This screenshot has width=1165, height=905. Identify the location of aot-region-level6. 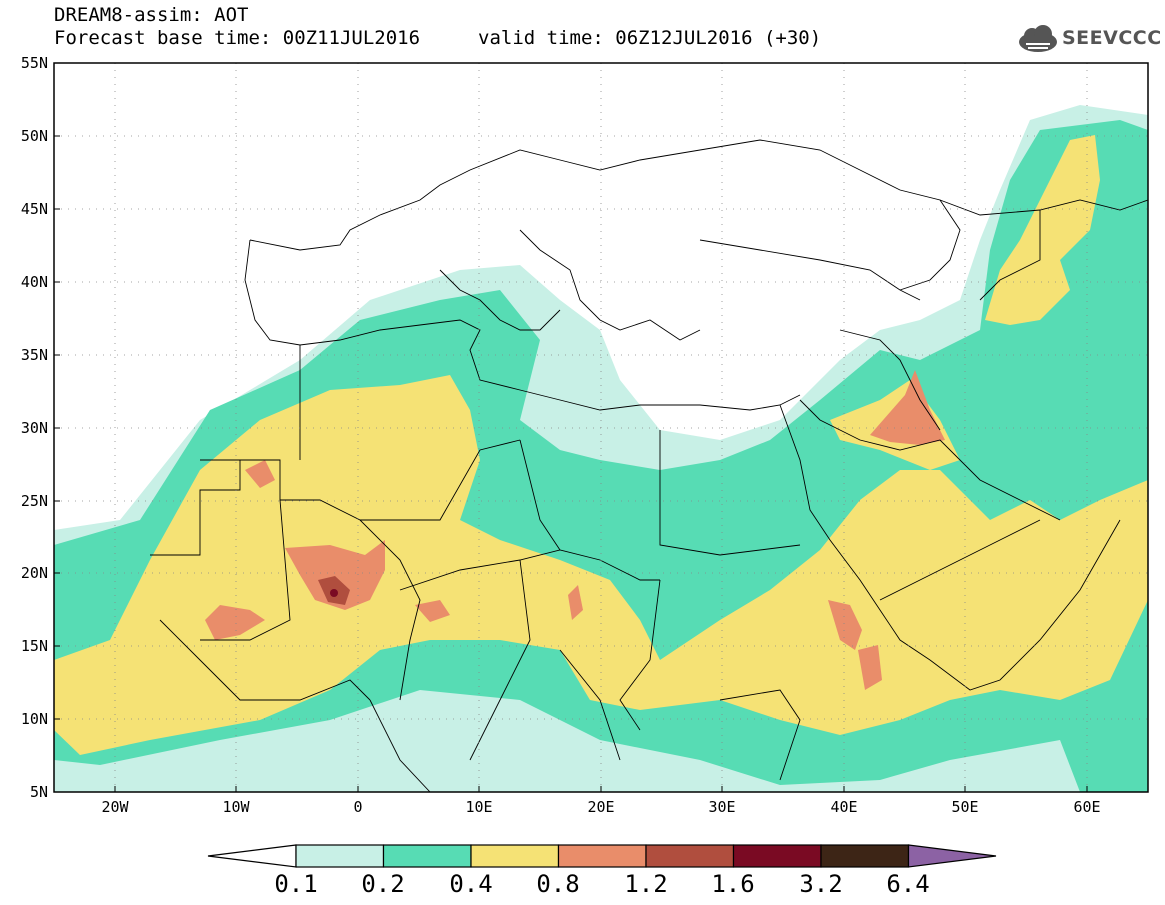
(334, 593).